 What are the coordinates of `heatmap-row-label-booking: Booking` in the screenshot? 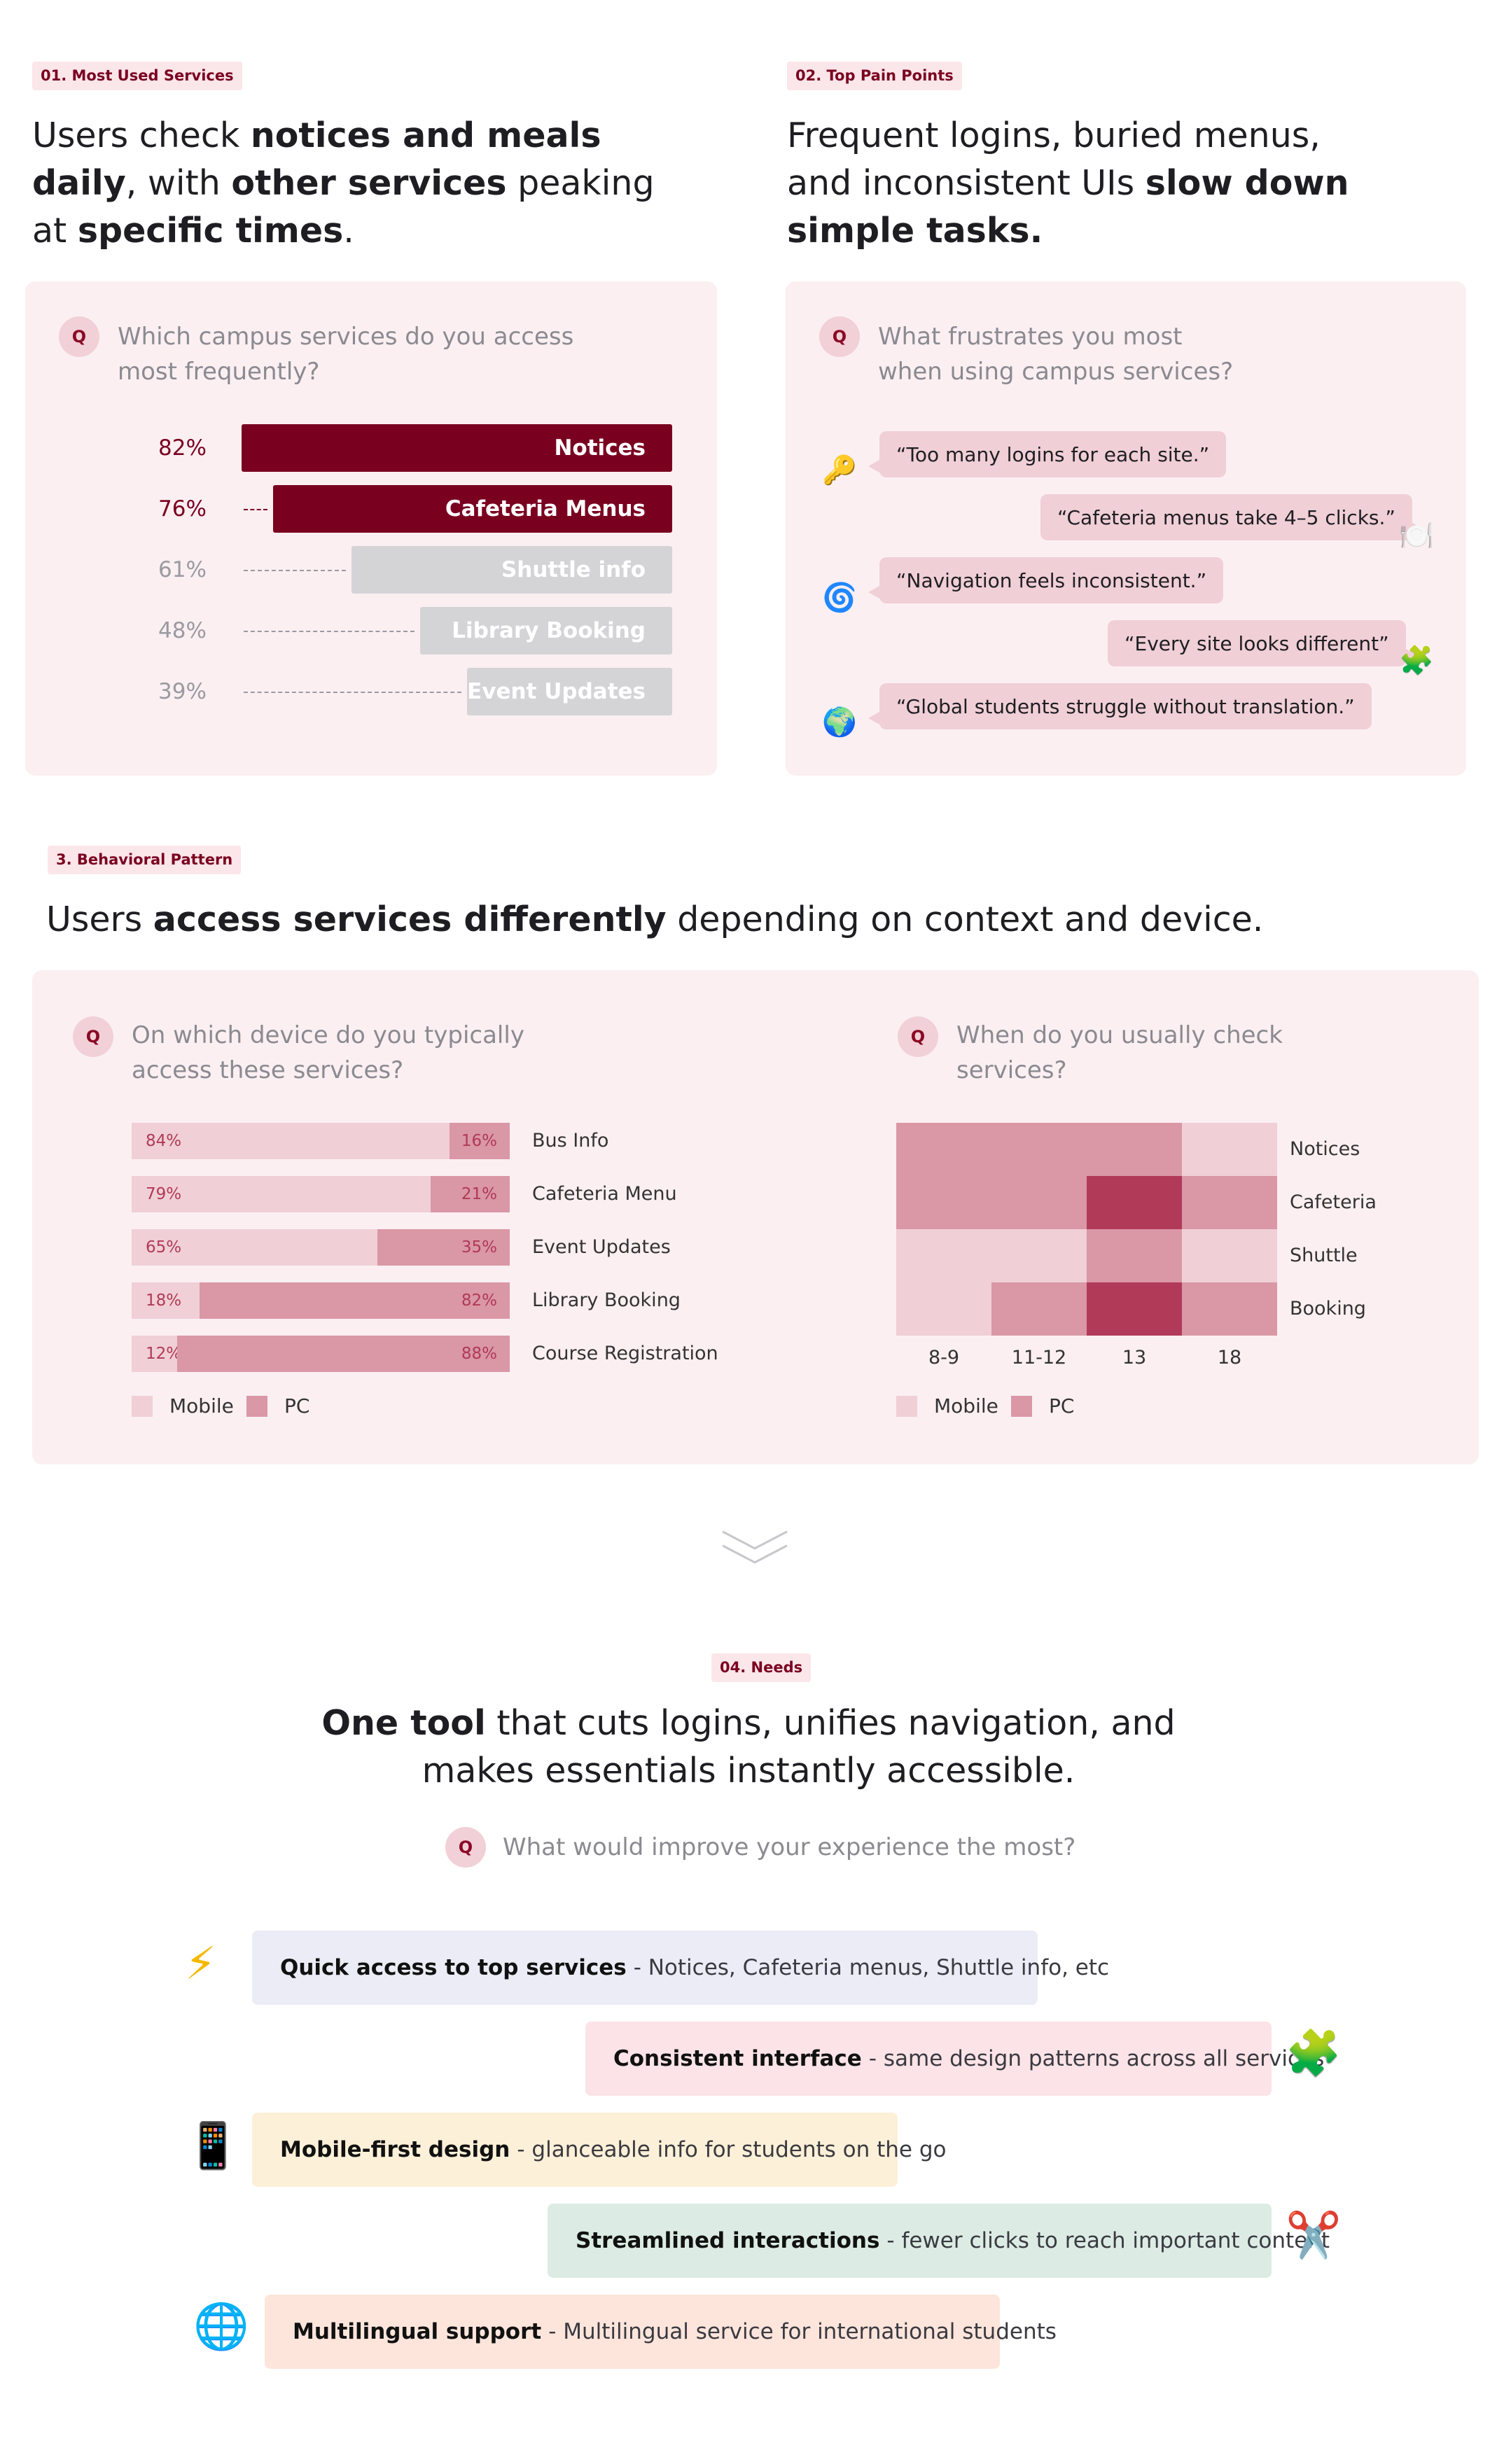 It's located at (1328, 1309).